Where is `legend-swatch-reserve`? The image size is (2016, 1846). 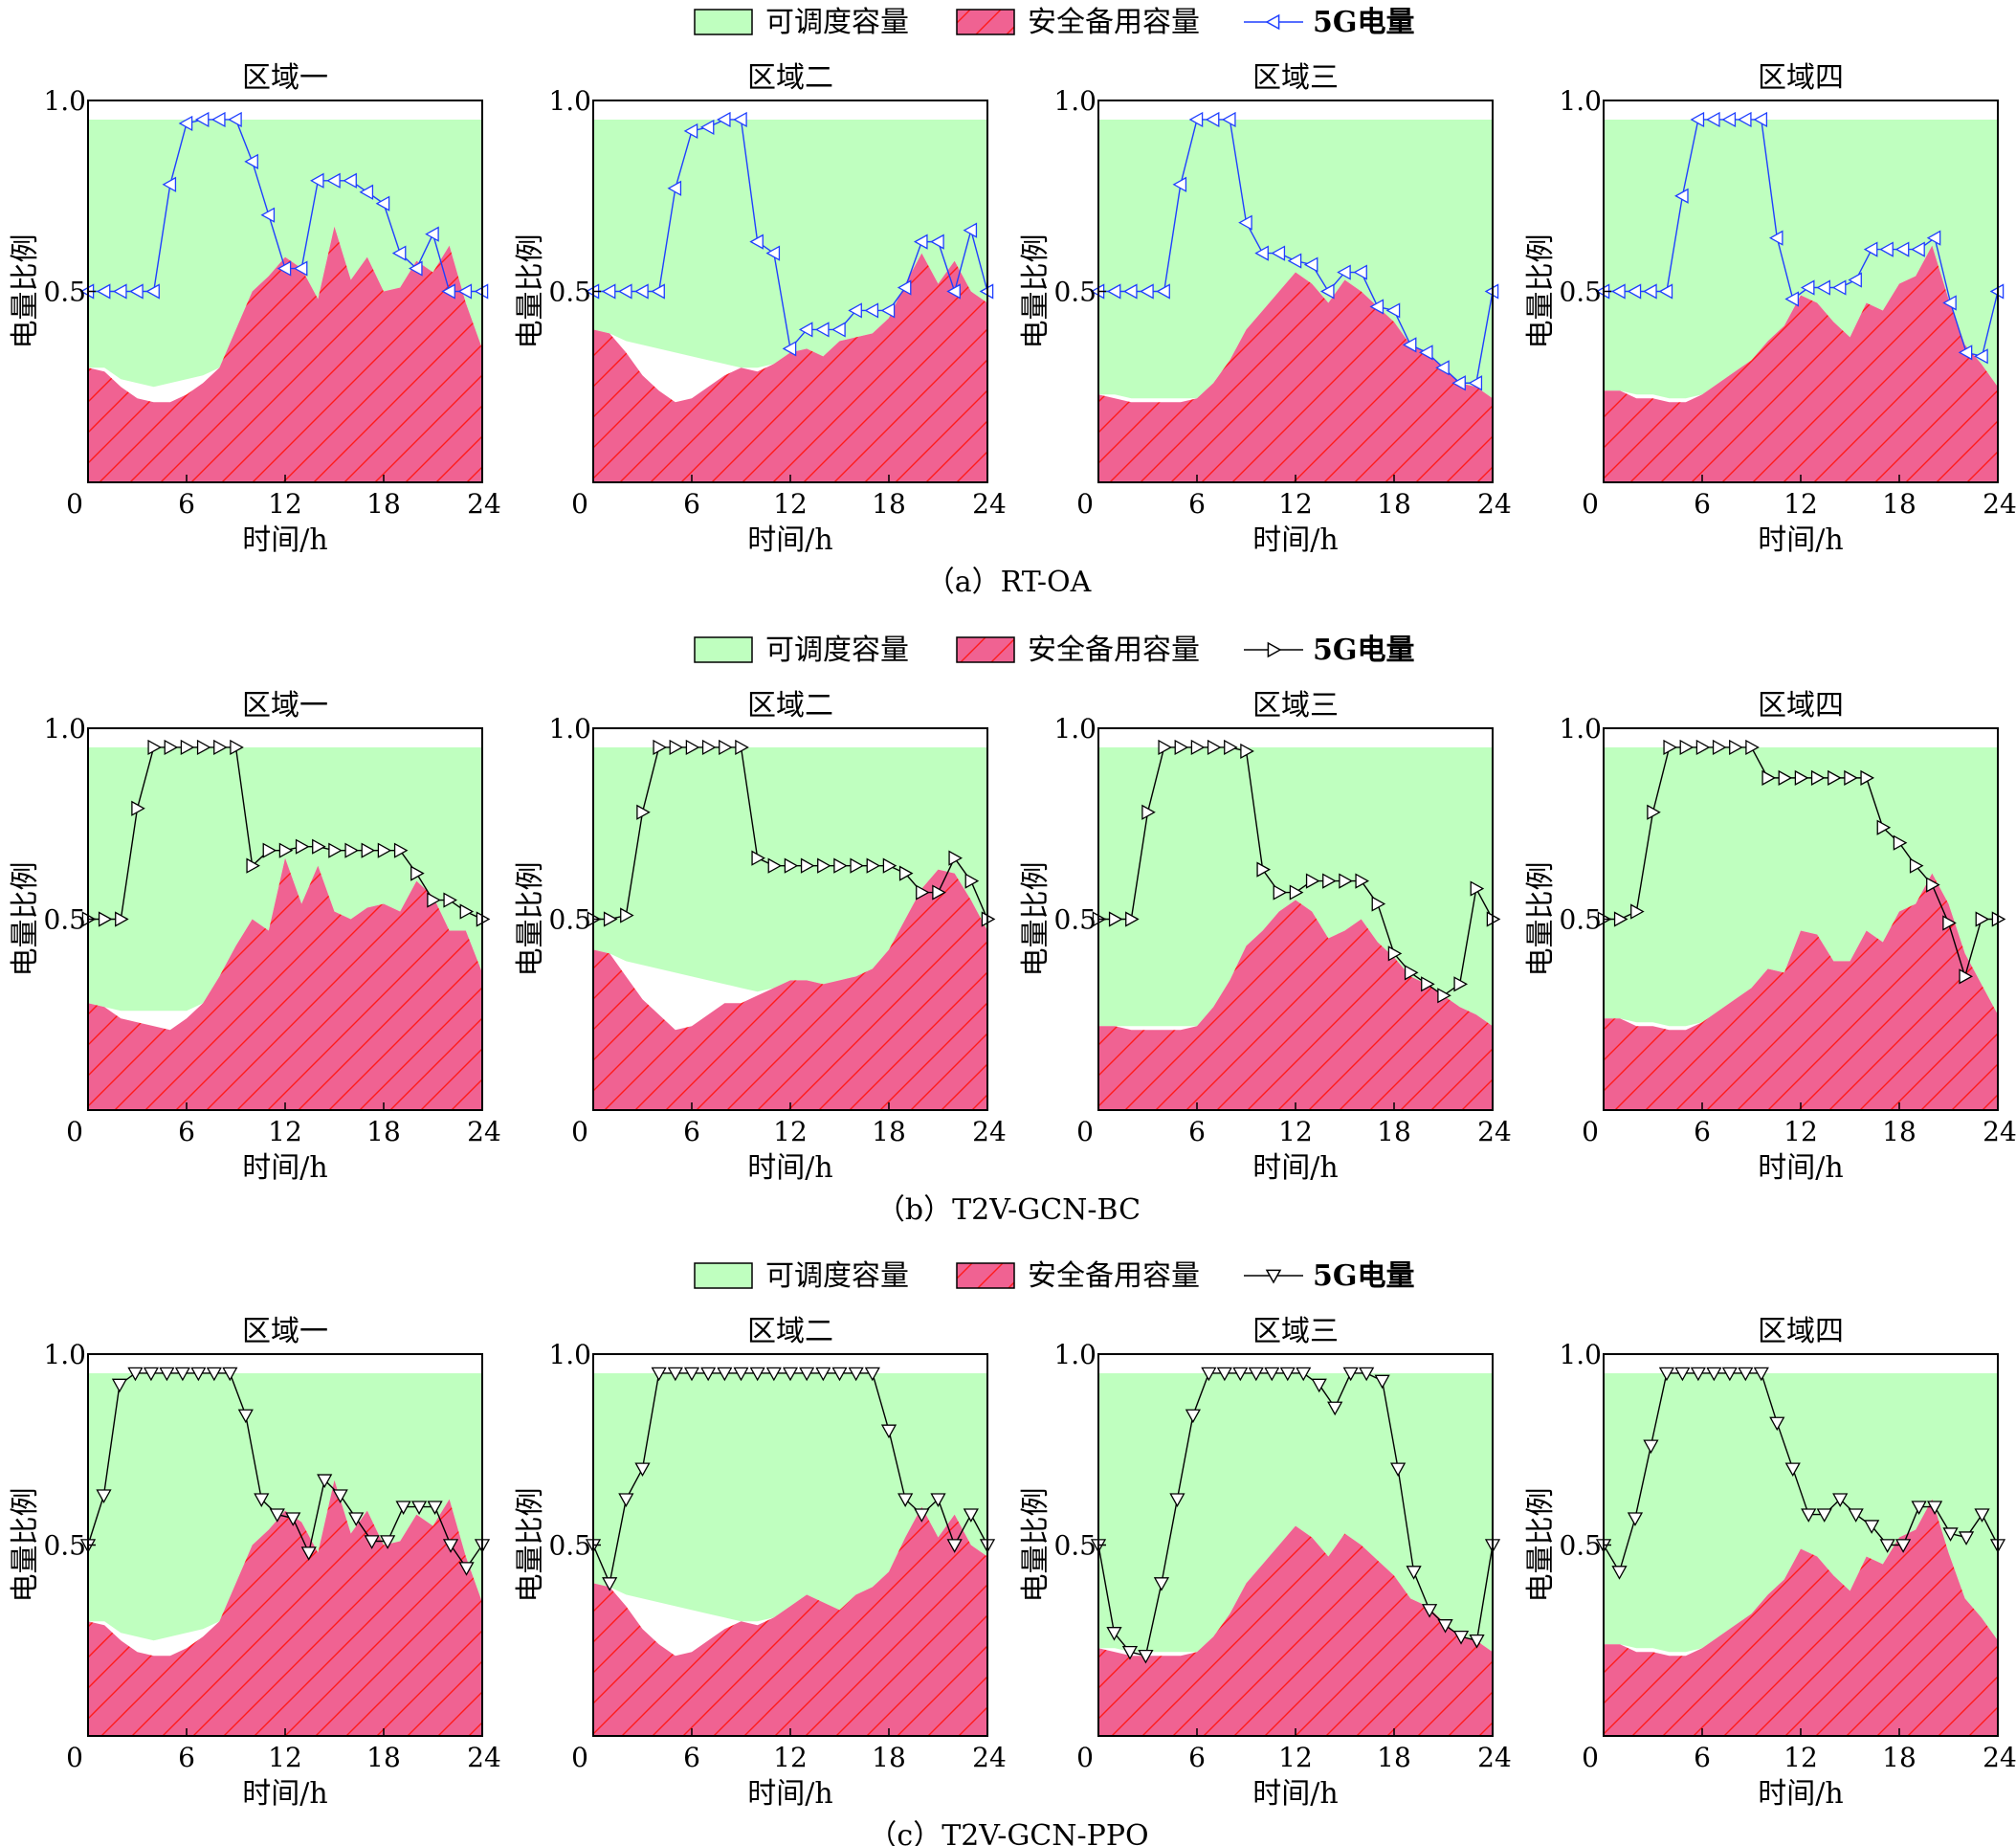 legend-swatch-reserve is located at coordinates (985, 1275).